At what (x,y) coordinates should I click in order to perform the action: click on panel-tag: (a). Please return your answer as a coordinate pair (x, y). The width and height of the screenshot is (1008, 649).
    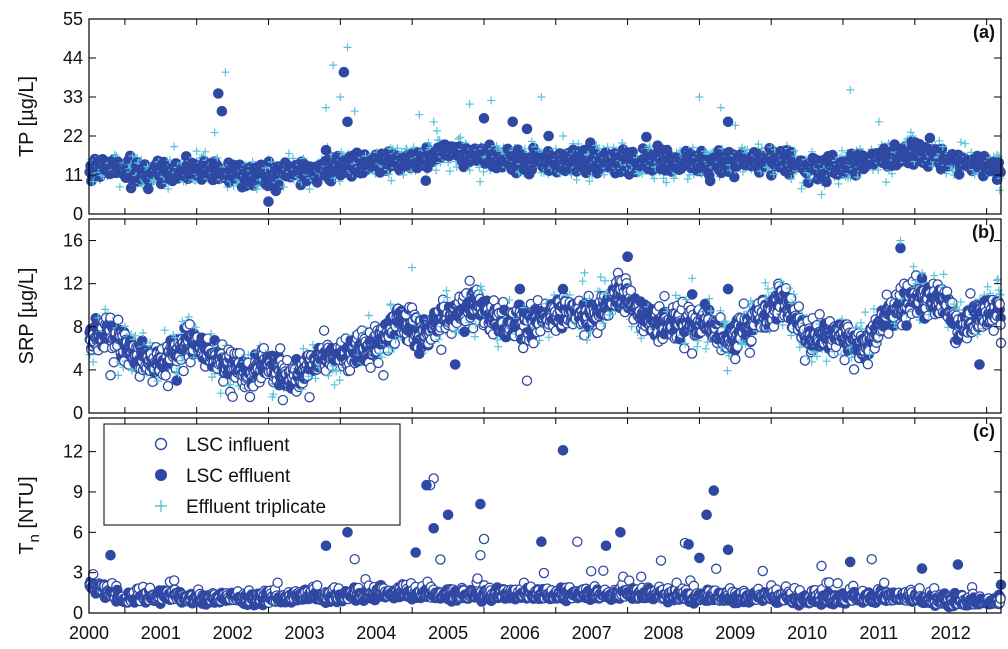
    Looking at the image, I should click on (984, 32).